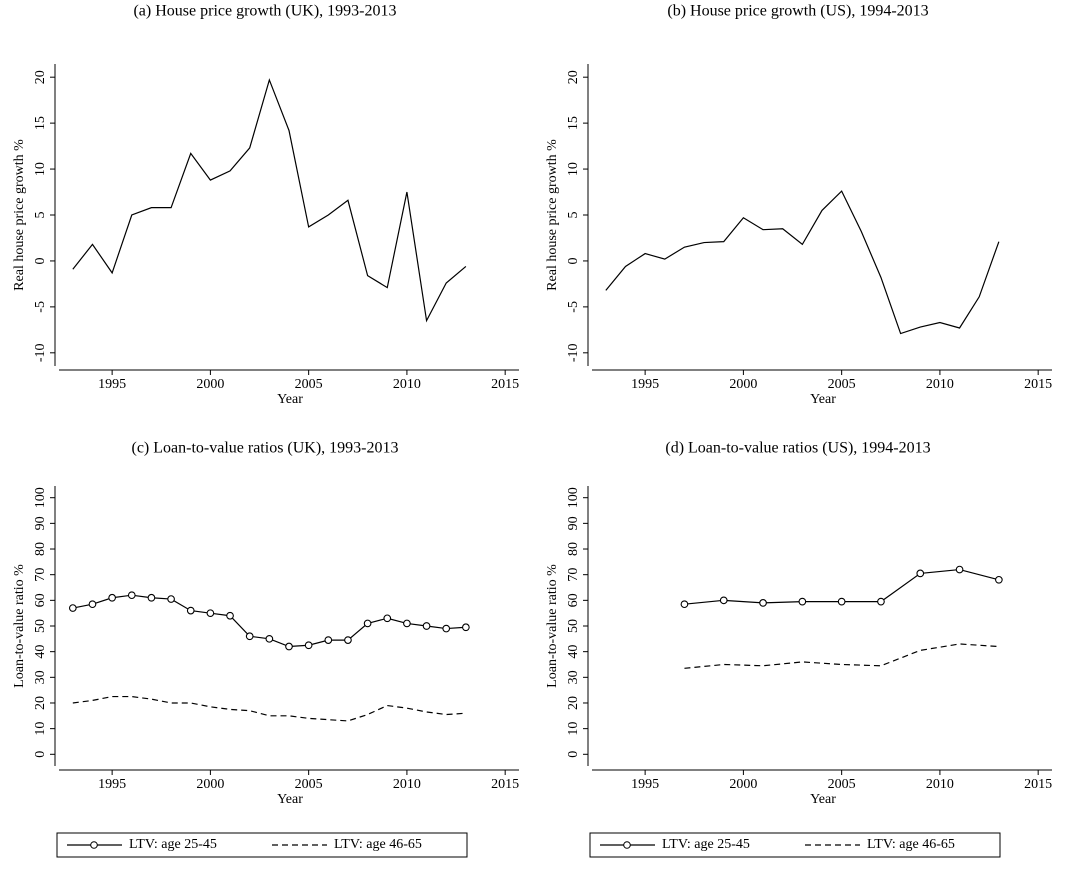  I want to click on panel-title: (c) Loan-to-value ratios (UK), 1993-2013, so click(264, 448).